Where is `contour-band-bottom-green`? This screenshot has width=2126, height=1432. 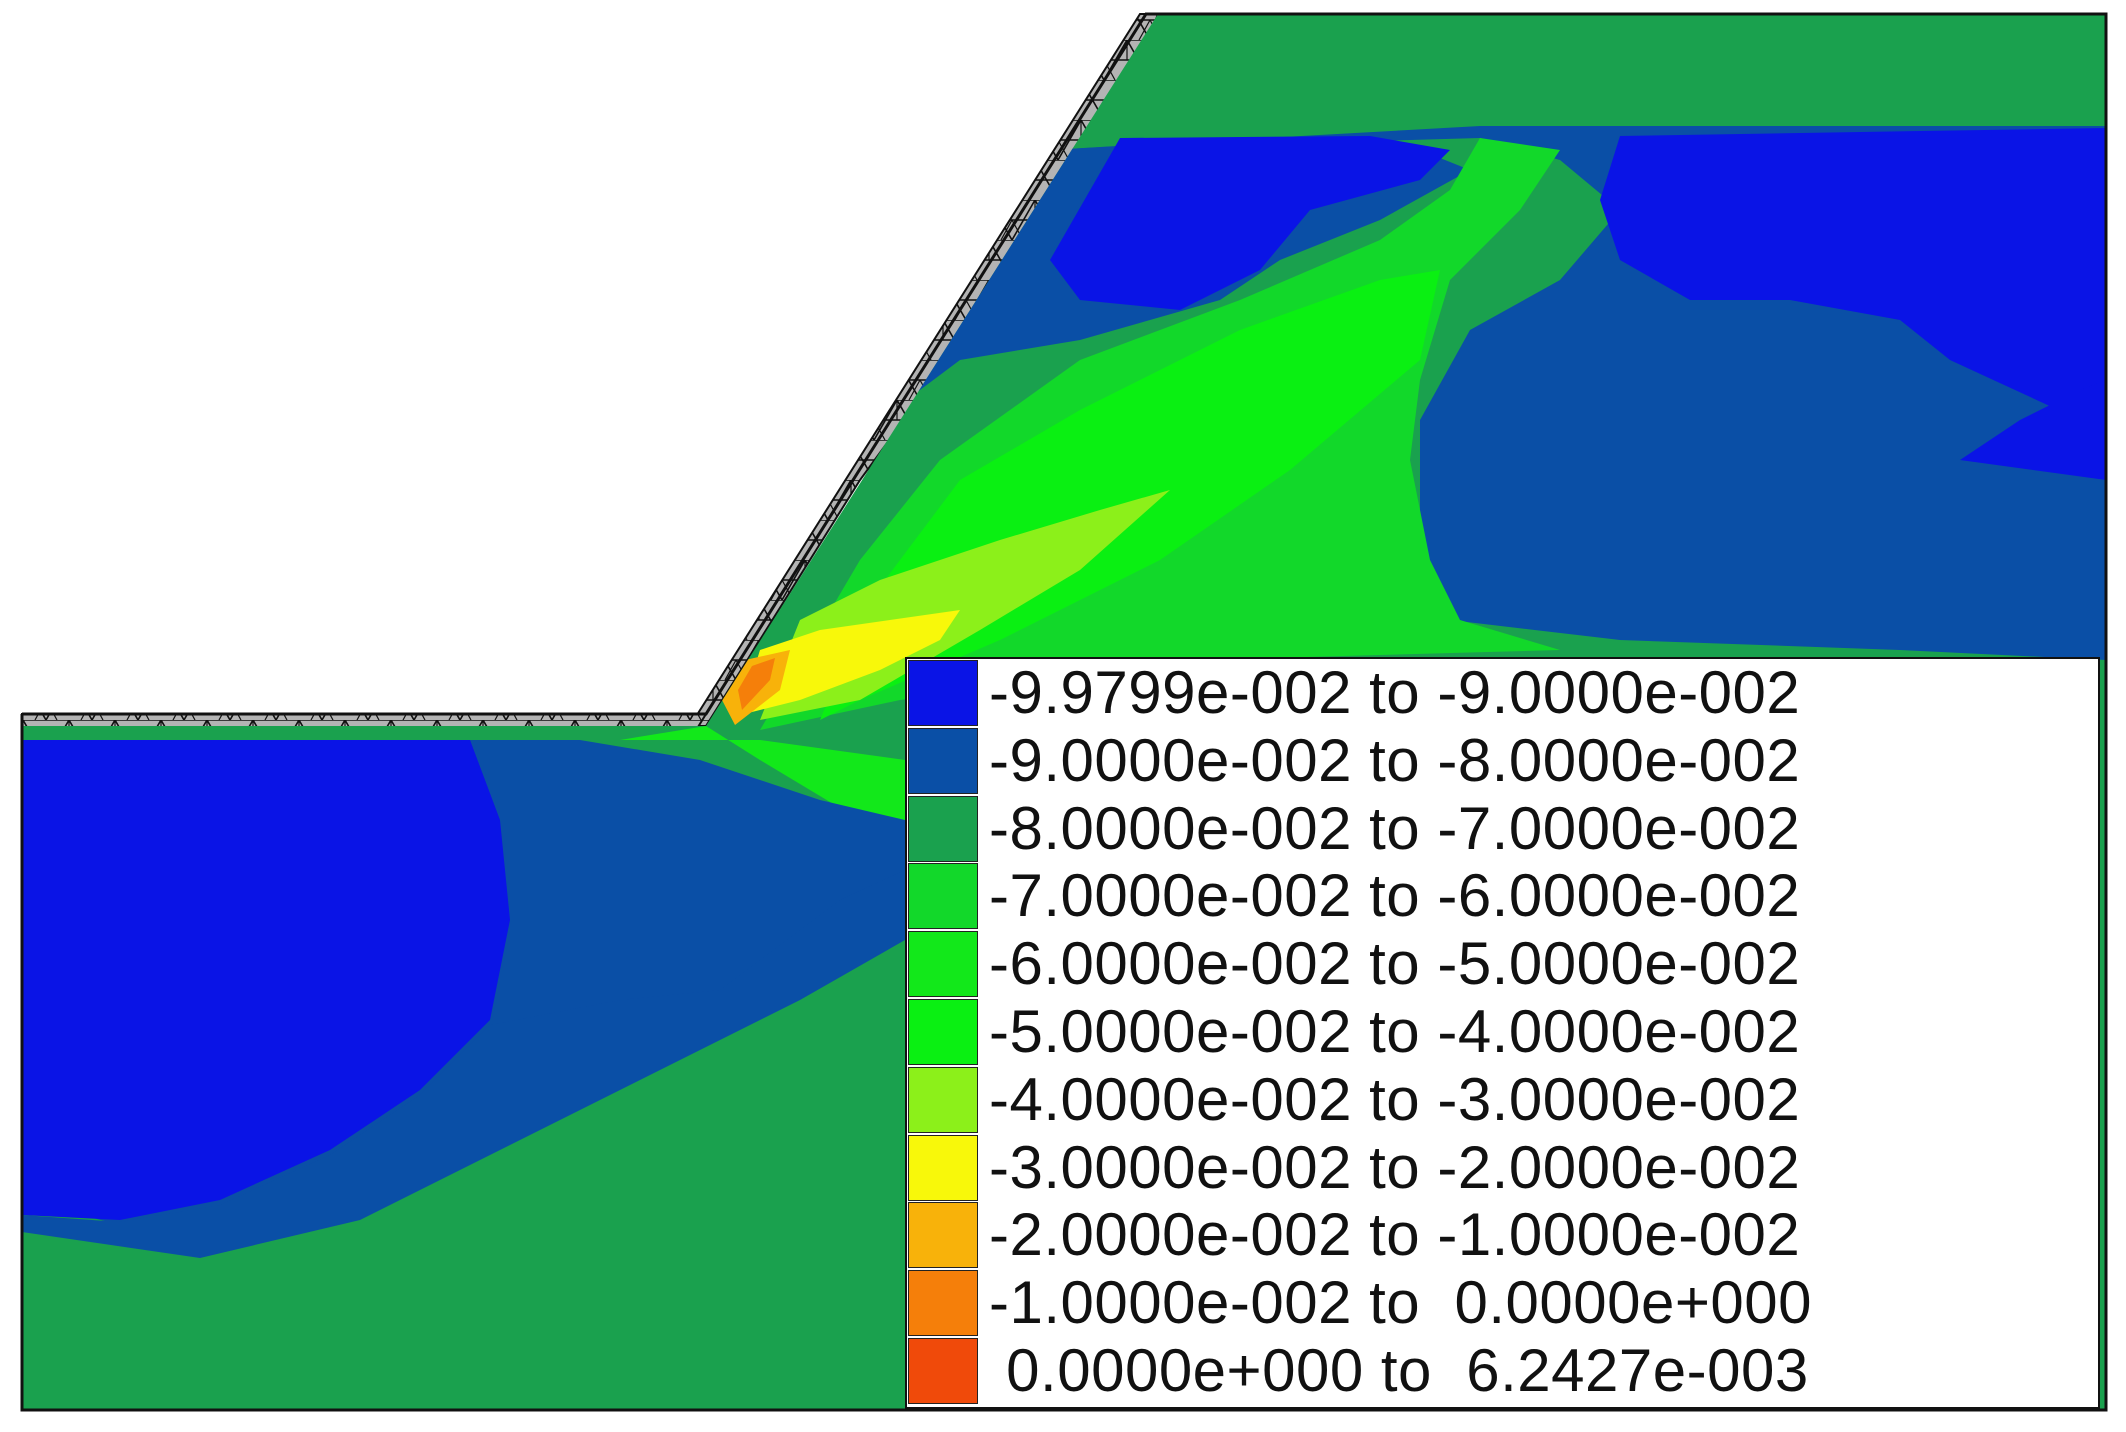 contour-band-bottom-green is located at coordinates (463, 1175).